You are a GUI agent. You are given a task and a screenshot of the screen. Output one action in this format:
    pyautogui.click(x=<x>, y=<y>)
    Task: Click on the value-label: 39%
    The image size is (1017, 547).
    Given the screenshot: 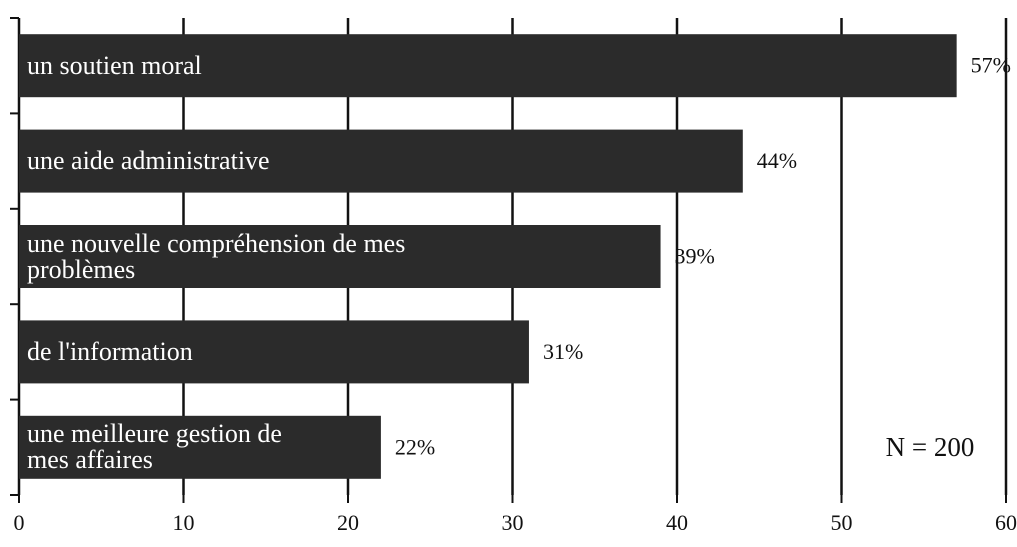 What is the action you would take?
    pyautogui.click(x=695, y=256)
    